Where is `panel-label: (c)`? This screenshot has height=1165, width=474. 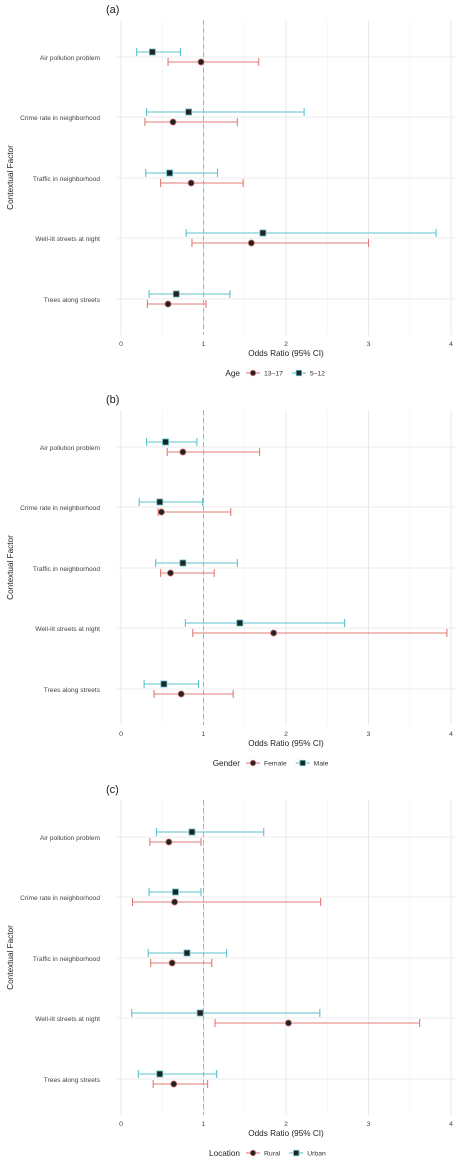 panel-label: (c) is located at coordinates (112, 790).